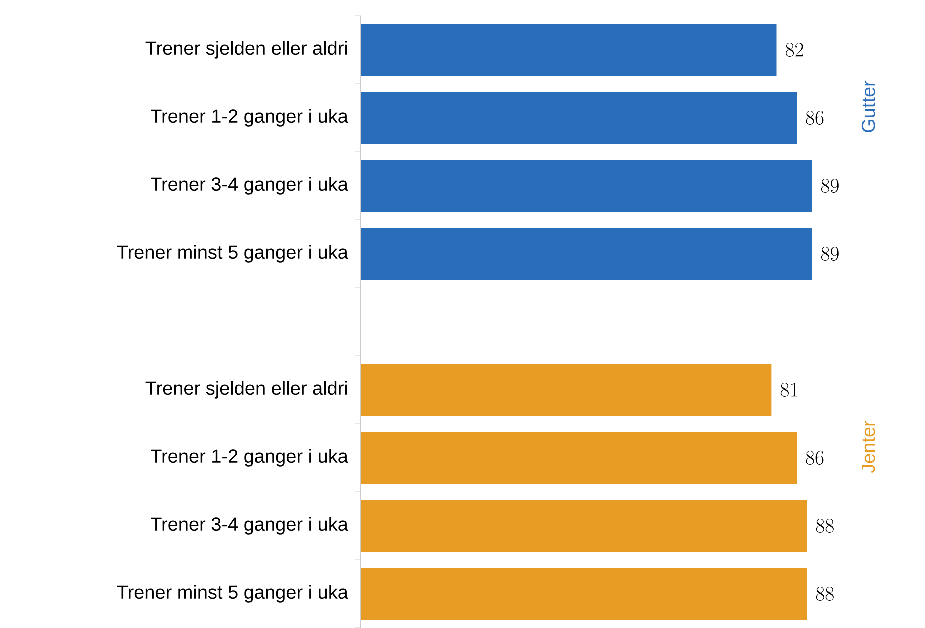 The height and width of the screenshot is (628, 925). I want to click on data-label: 82, so click(795, 50).